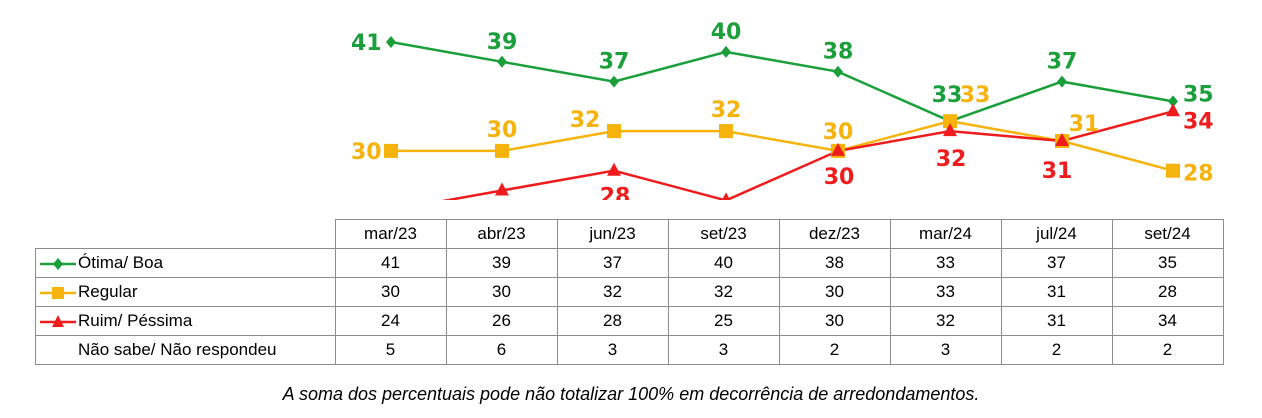 Image resolution: width=1262 pixels, height=418 pixels. Describe the element at coordinates (135, 320) in the screenshot. I see `series-name: Ruim/ Péssima` at that location.